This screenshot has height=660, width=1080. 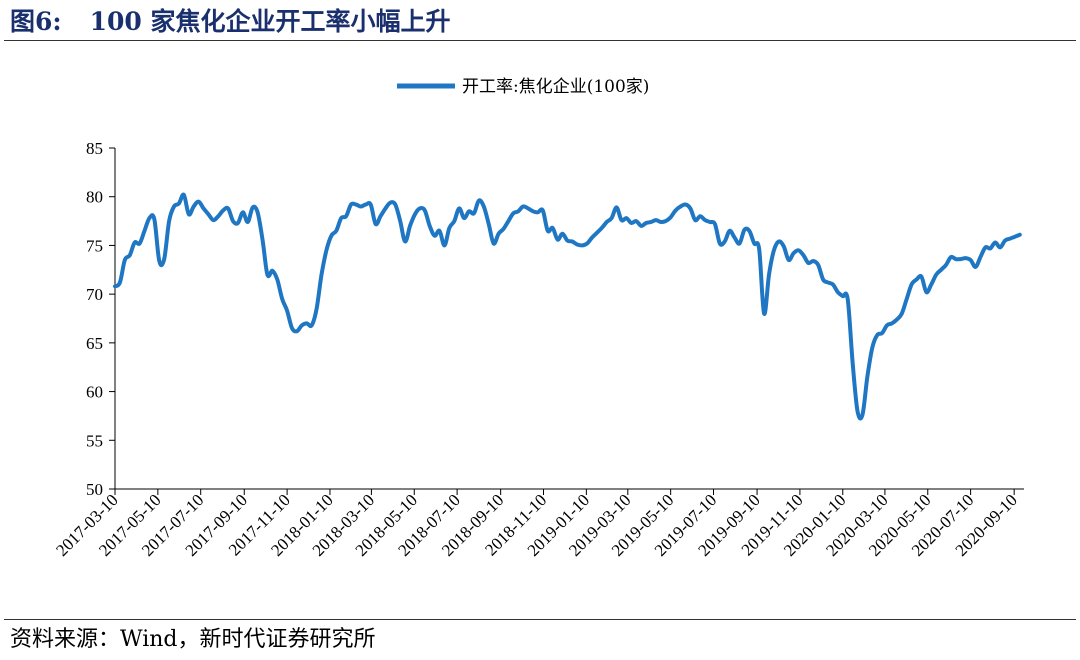 What do you see at coordinates (36, 21) in the screenshot?
I see `figure-number: 图6:` at bounding box center [36, 21].